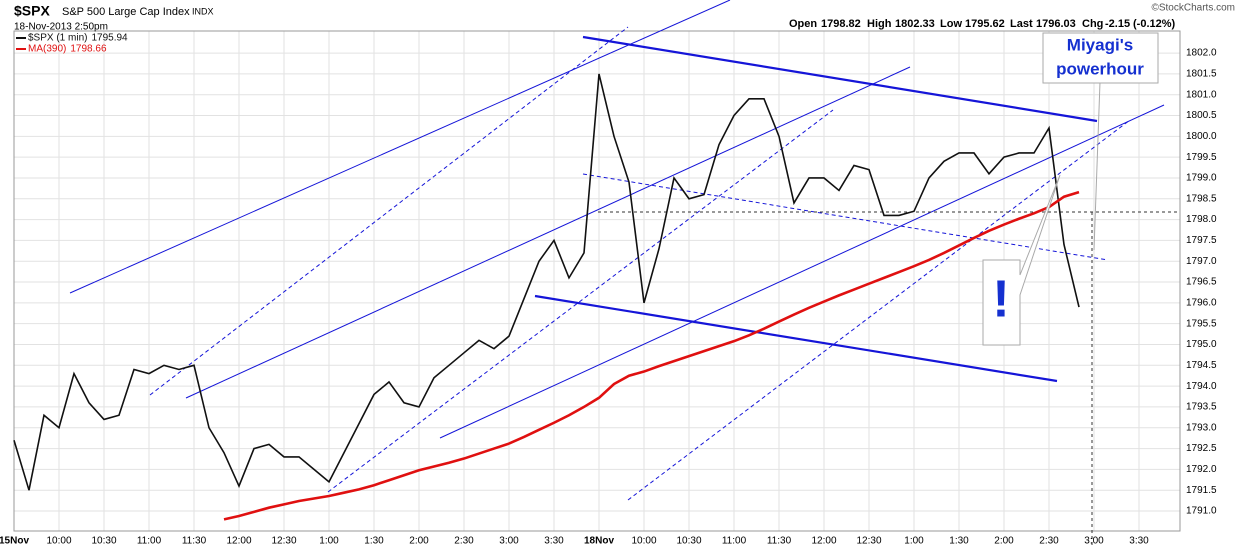 The width and height of the screenshot is (1240, 556). What do you see at coordinates (1201, 136) in the screenshot?
I see `y-tick-label: 1800.0` at bounding box center [1201, 136].